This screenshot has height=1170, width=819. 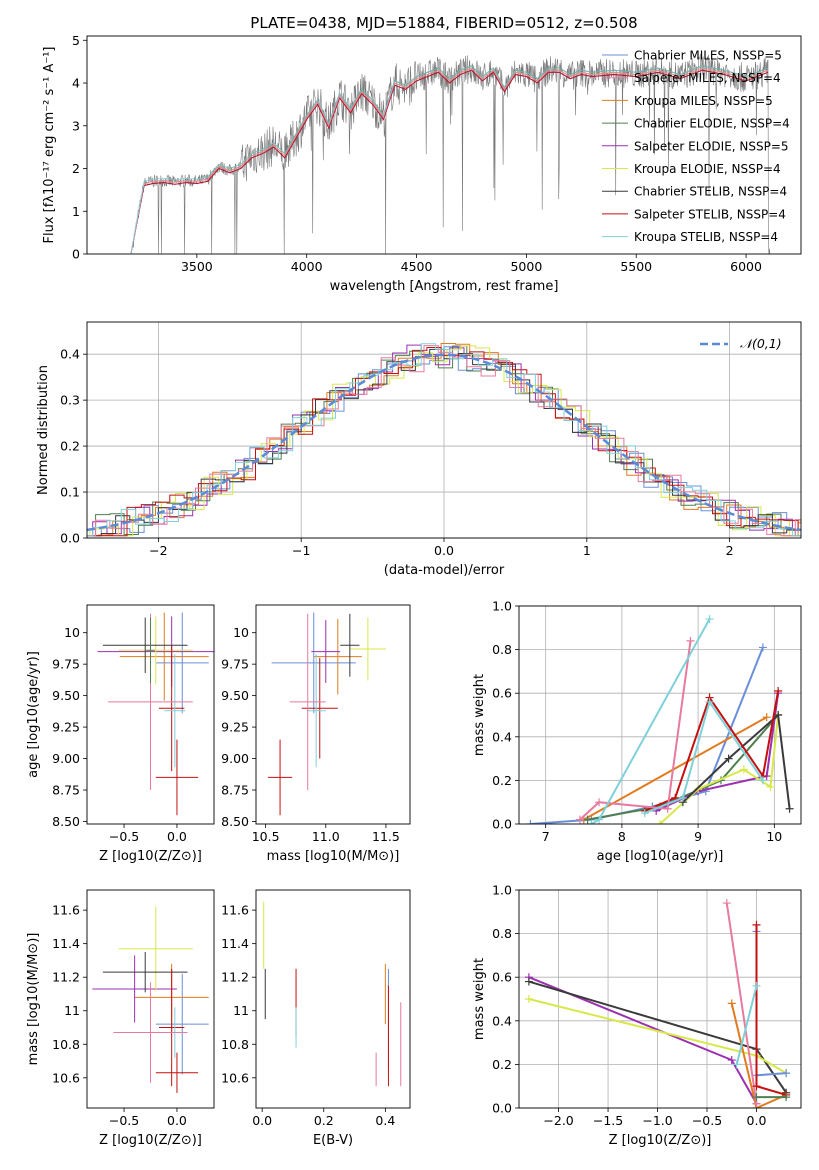 I want to click on x-tick-label: 3500, so click(x=197, y=266).